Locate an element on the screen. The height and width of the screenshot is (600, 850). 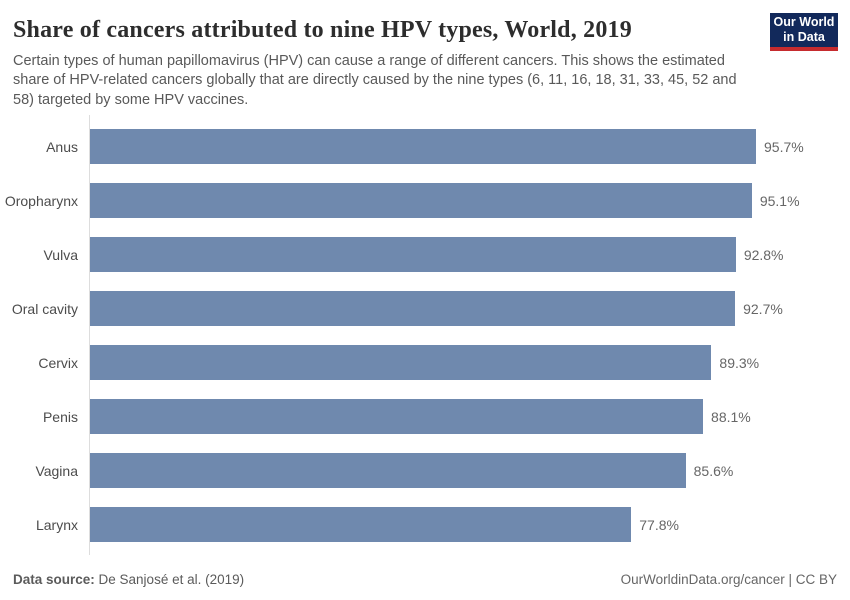
category-label-oropharynx: Oropharynx is located at coordinates (41, 200).